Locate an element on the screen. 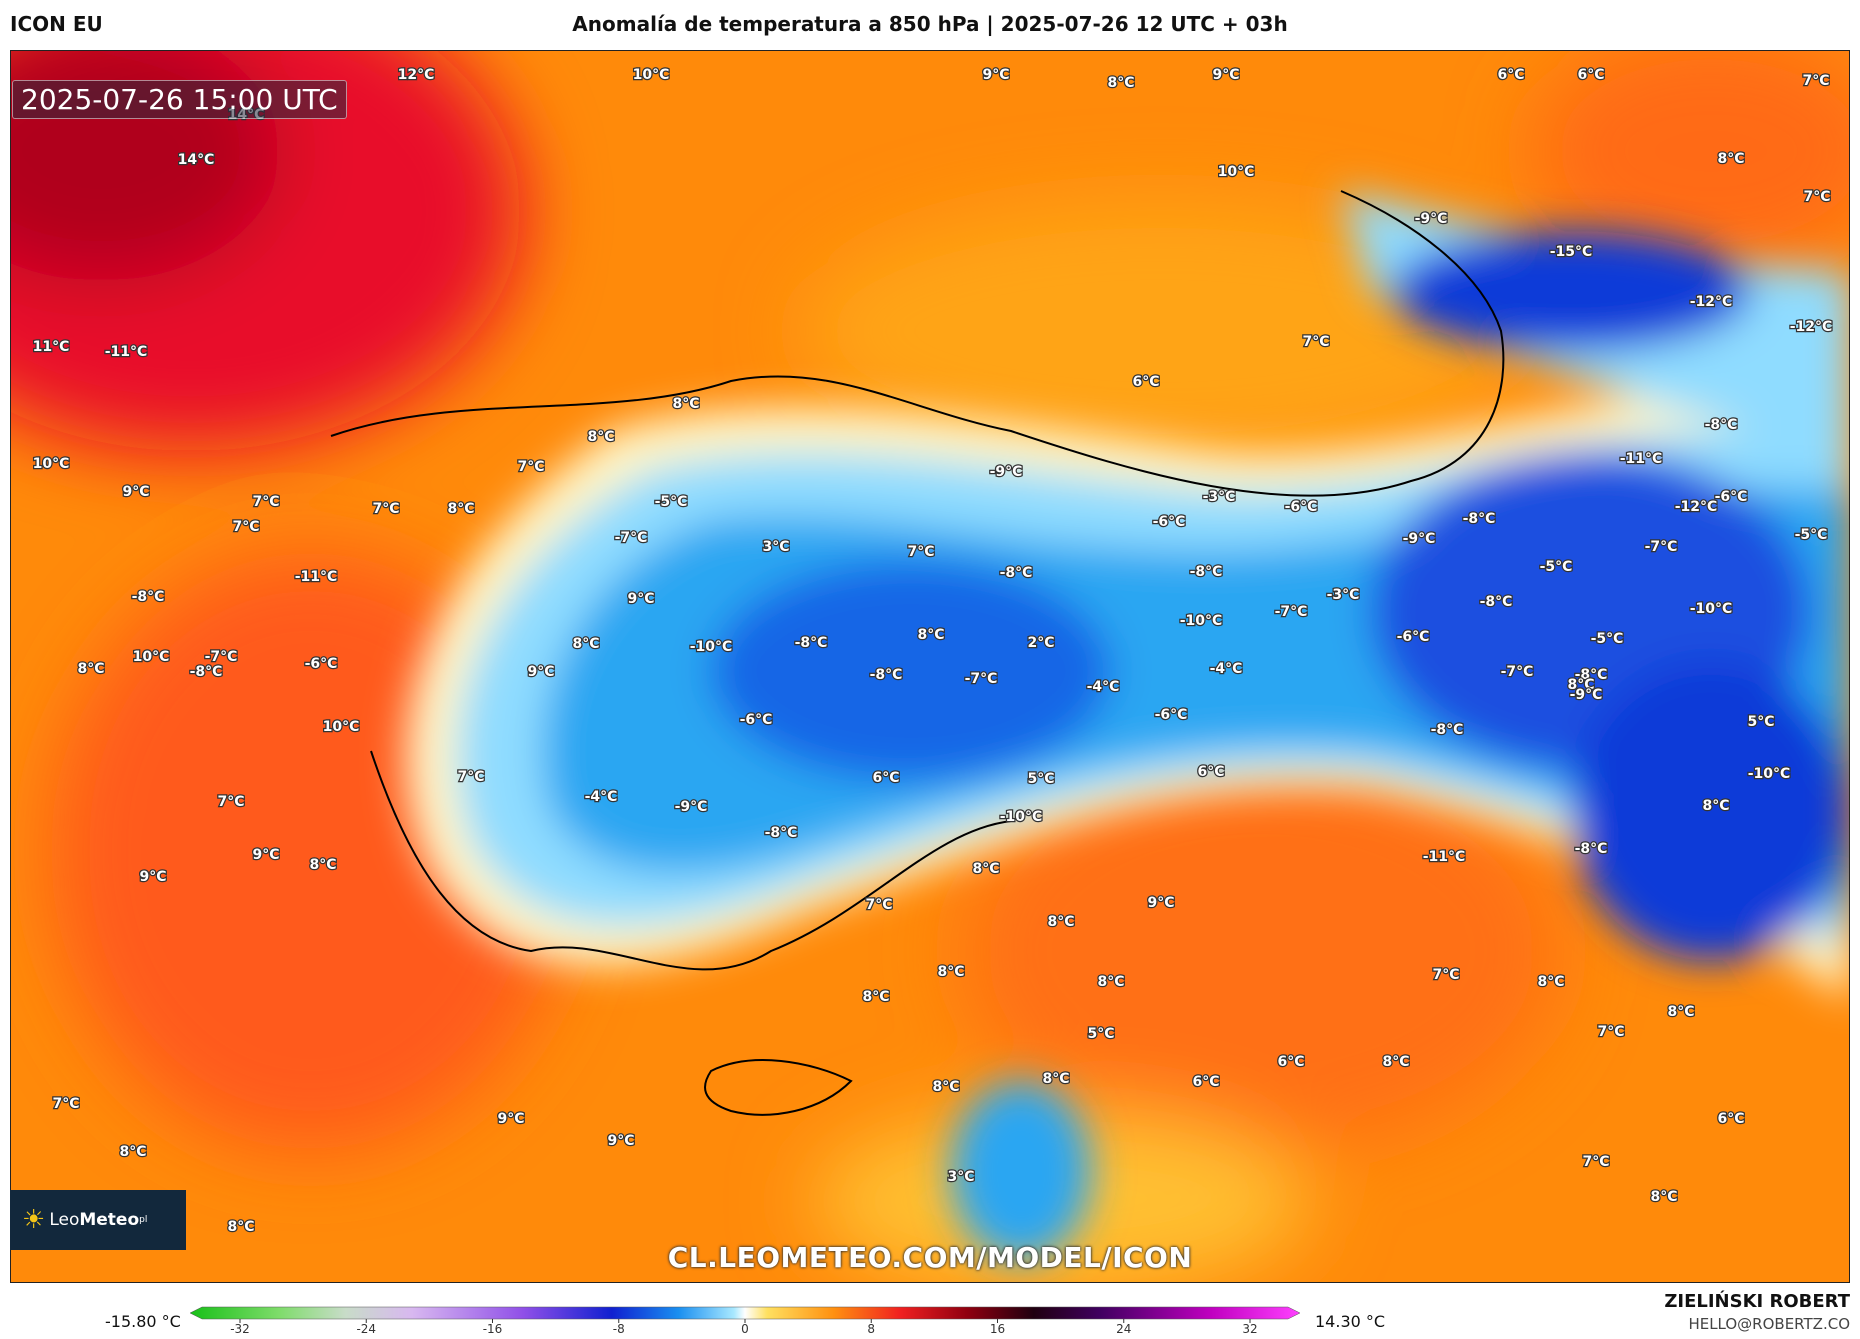 This screenshot has width=1860, height=1339. temperature-label: 3°C is located at coordinates (775, 547).